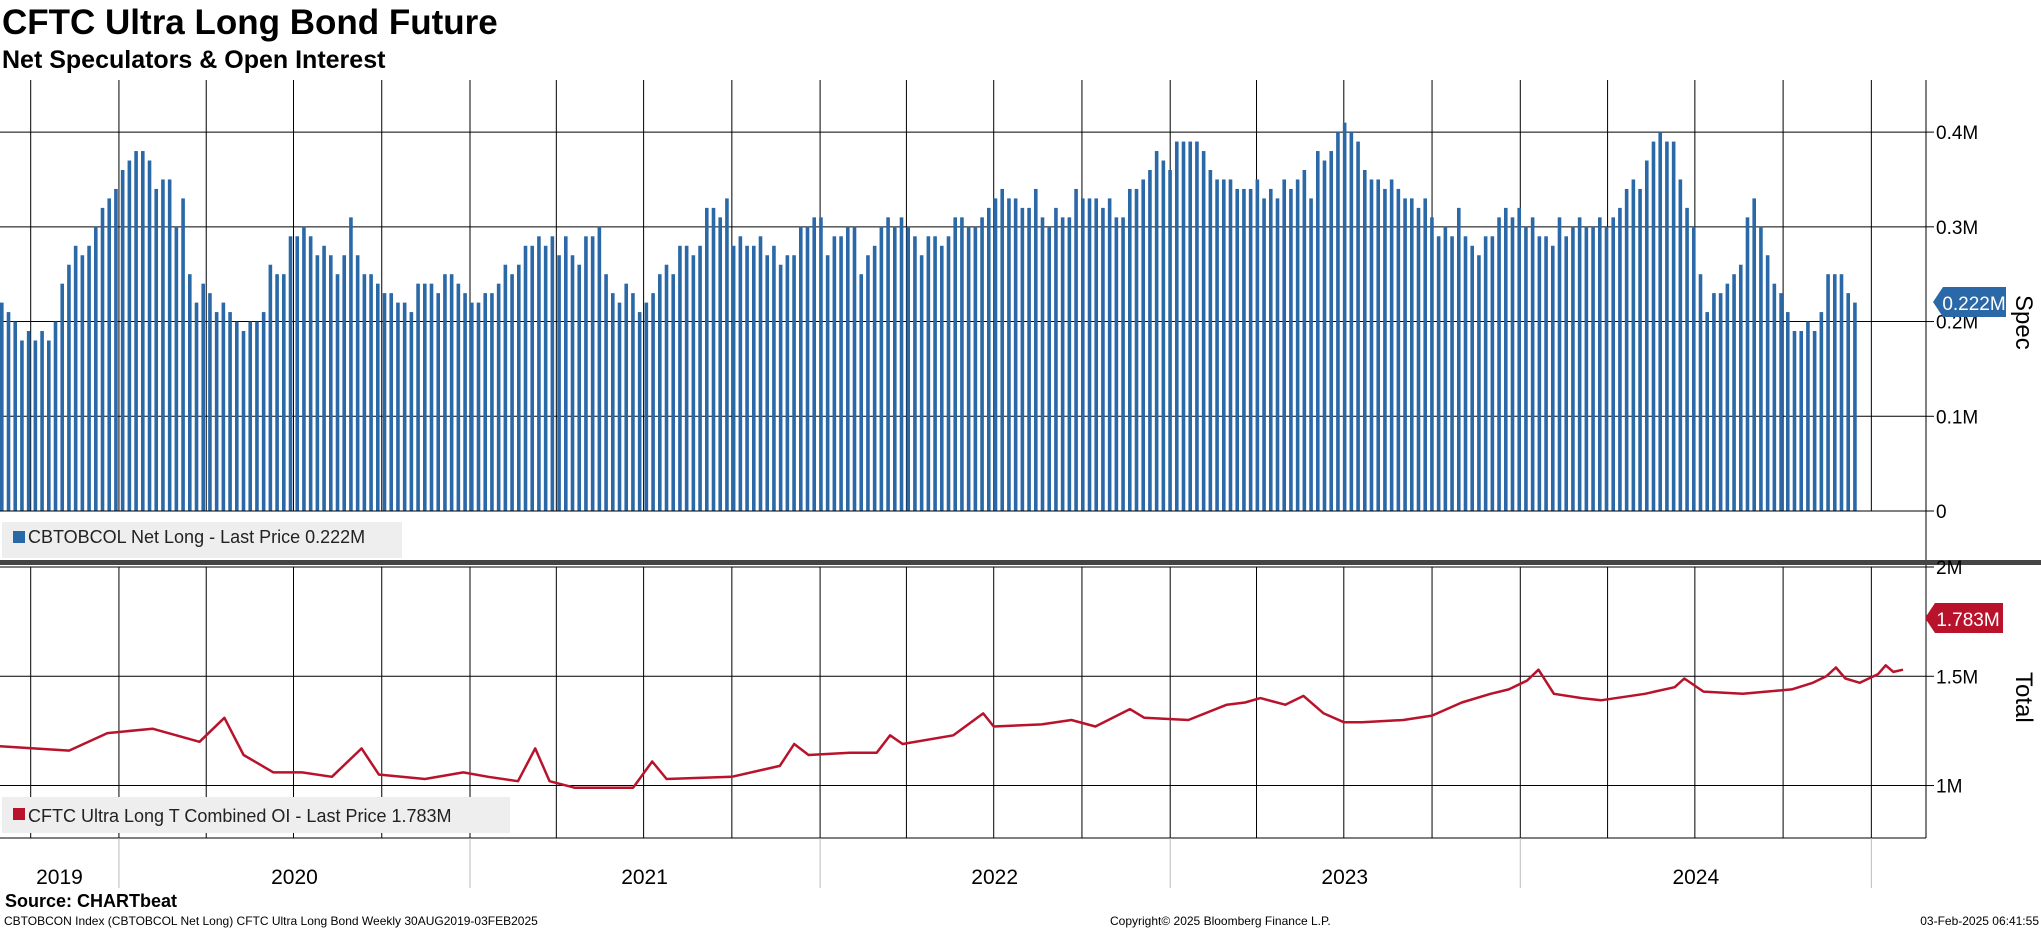  What do you see at coordinates (952, 726) in the screenshot?
I see `total-line-path` at bounding box center [952, 726].